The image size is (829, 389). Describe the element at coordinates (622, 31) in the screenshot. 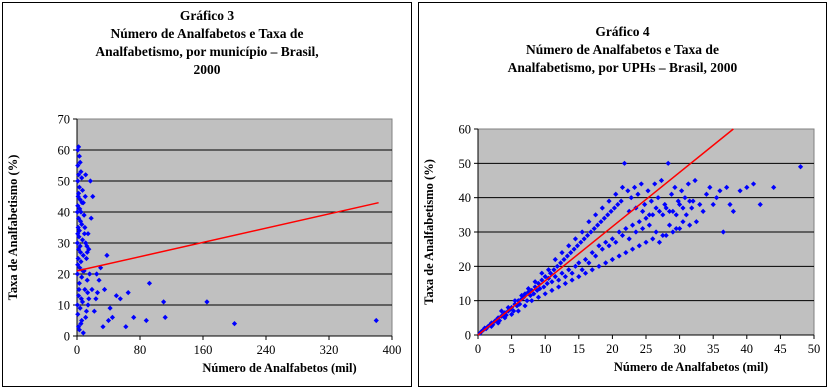

I see `chart-title: Gráfico 4` at that location.